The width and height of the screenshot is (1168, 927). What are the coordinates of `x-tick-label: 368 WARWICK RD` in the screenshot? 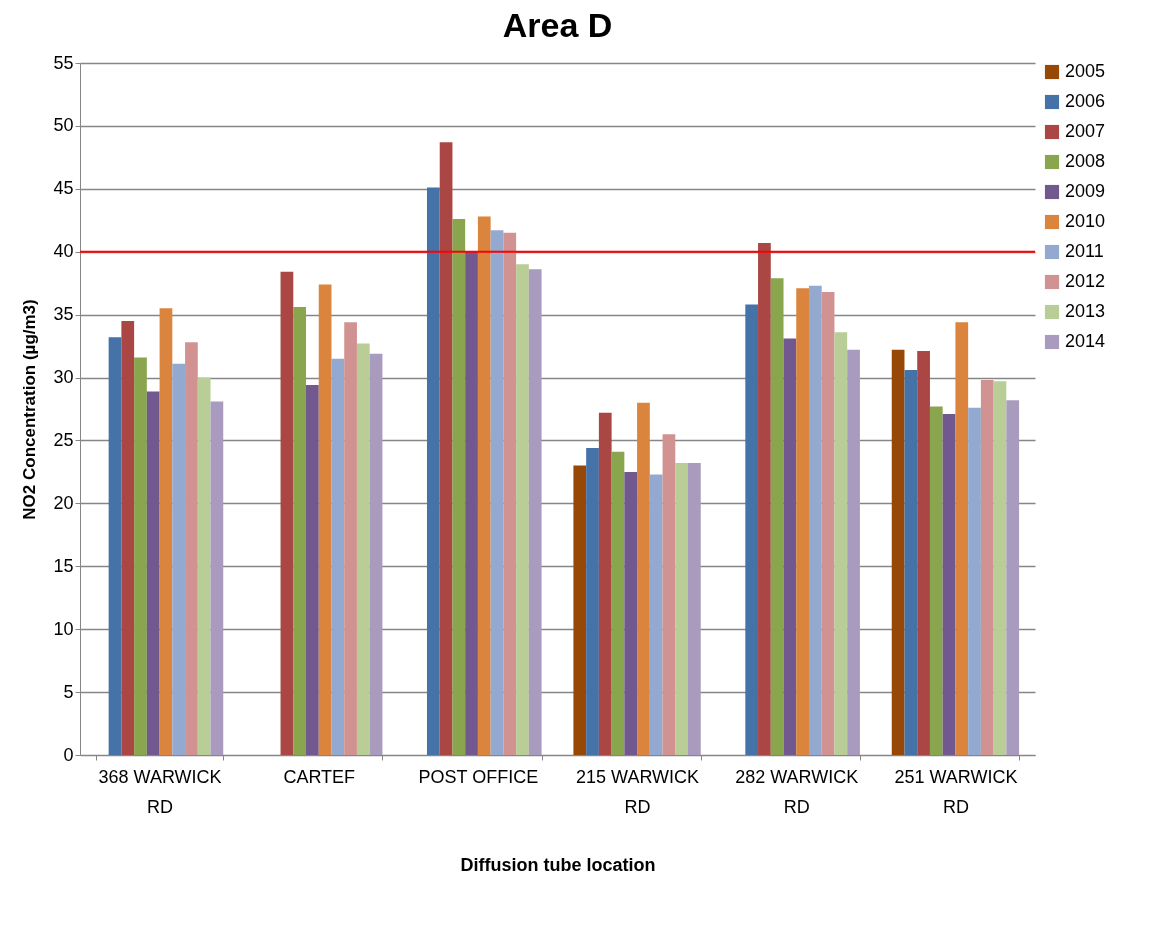 It's located at (160, 791).